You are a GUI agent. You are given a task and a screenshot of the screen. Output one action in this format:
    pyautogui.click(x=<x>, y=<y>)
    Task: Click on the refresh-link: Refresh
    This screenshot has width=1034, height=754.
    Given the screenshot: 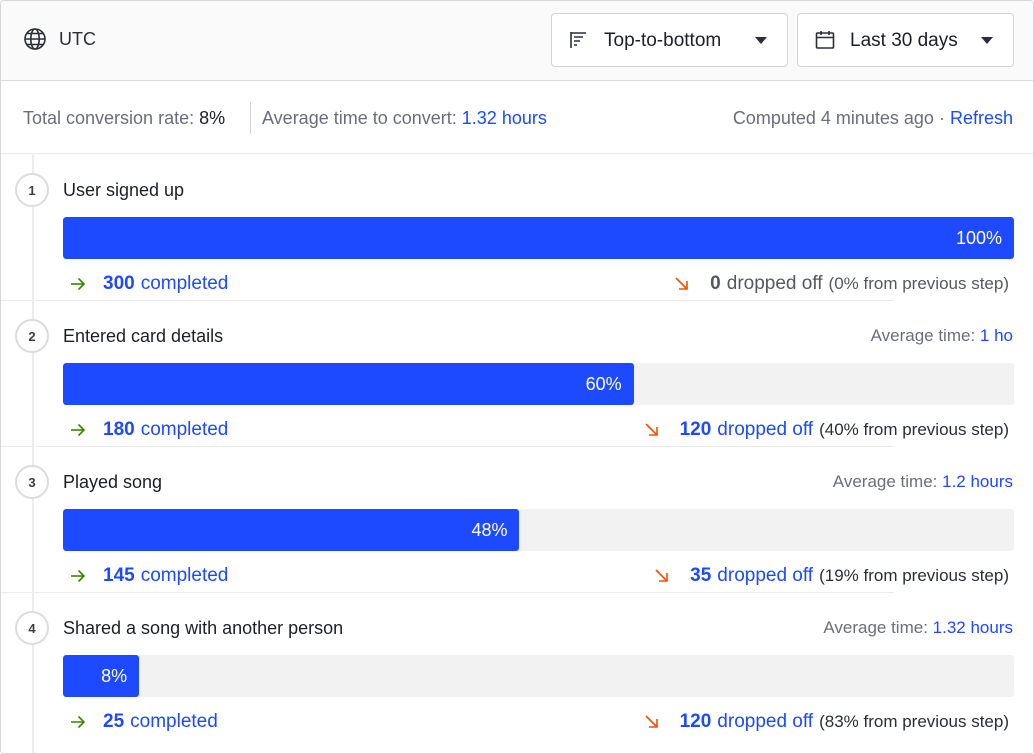 What is the action you would take?
    pyautogui.click(x=981, y=118)
    